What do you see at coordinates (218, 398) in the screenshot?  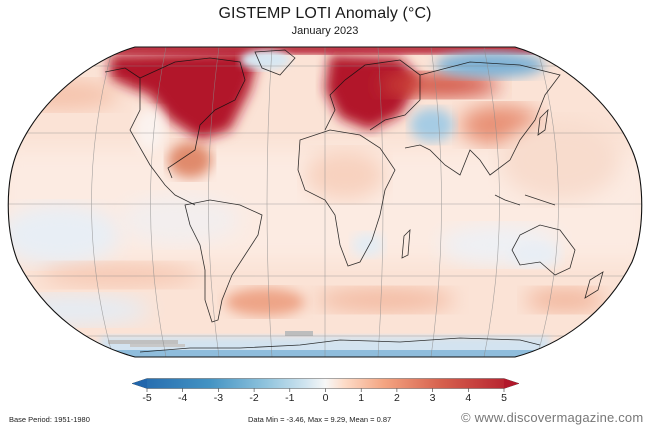 I see `colorbar-tick: -3` at bounding box center [218, 398].